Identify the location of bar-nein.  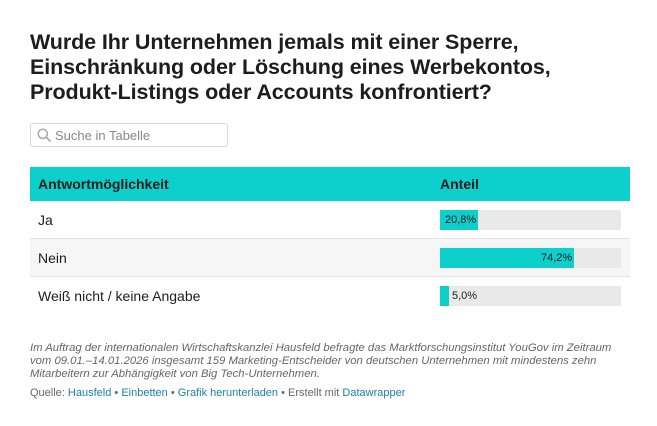
(507, 257).